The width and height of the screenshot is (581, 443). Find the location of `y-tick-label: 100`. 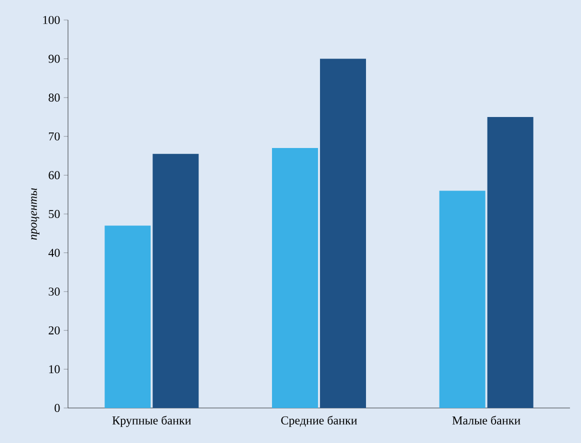

y-tick-label: 100 is located at coordinates (51, 20).